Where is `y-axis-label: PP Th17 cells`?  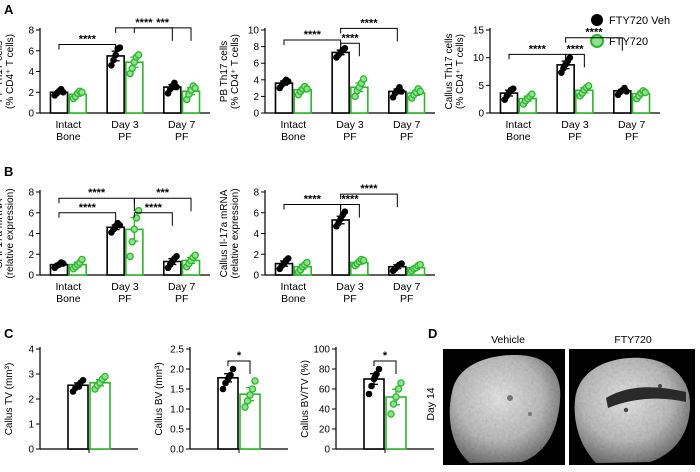
y-axis-label: PP Th17 cells is located at coordinates (2, 71).